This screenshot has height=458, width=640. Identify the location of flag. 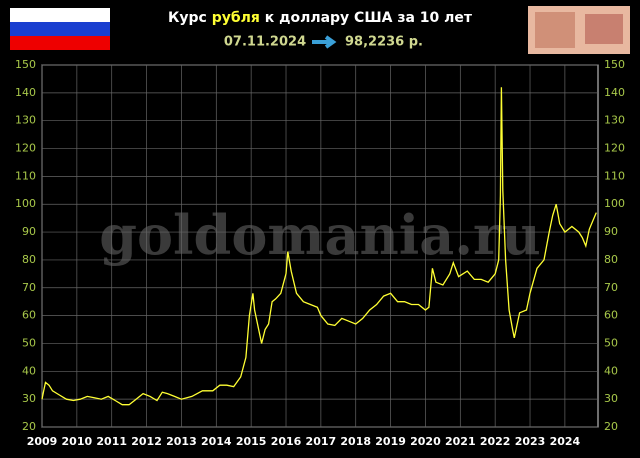
(60, 29).